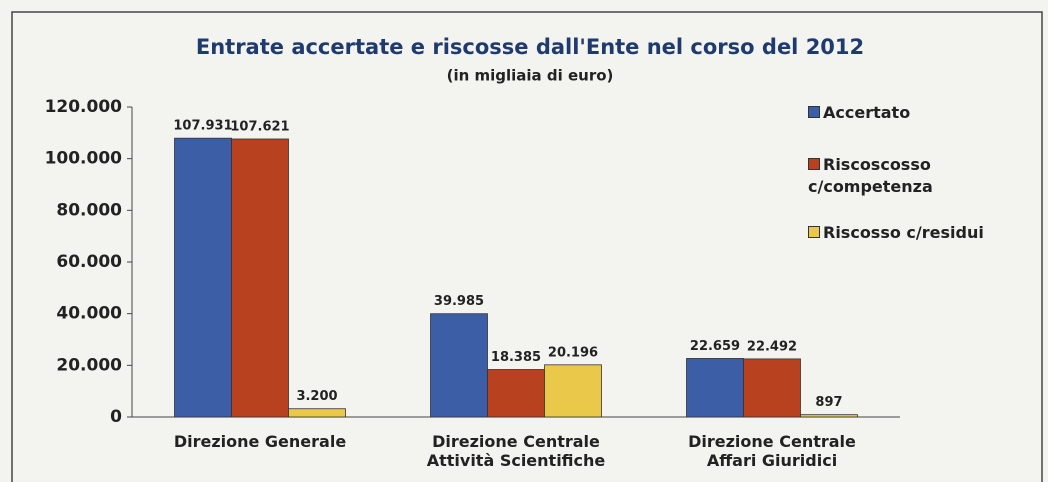 The image size is (1048, 482). What do you see at coordinates (84, 159) in the screenshot?
I see `y-tick-label: 100.000` at bounding box center [84, 159].